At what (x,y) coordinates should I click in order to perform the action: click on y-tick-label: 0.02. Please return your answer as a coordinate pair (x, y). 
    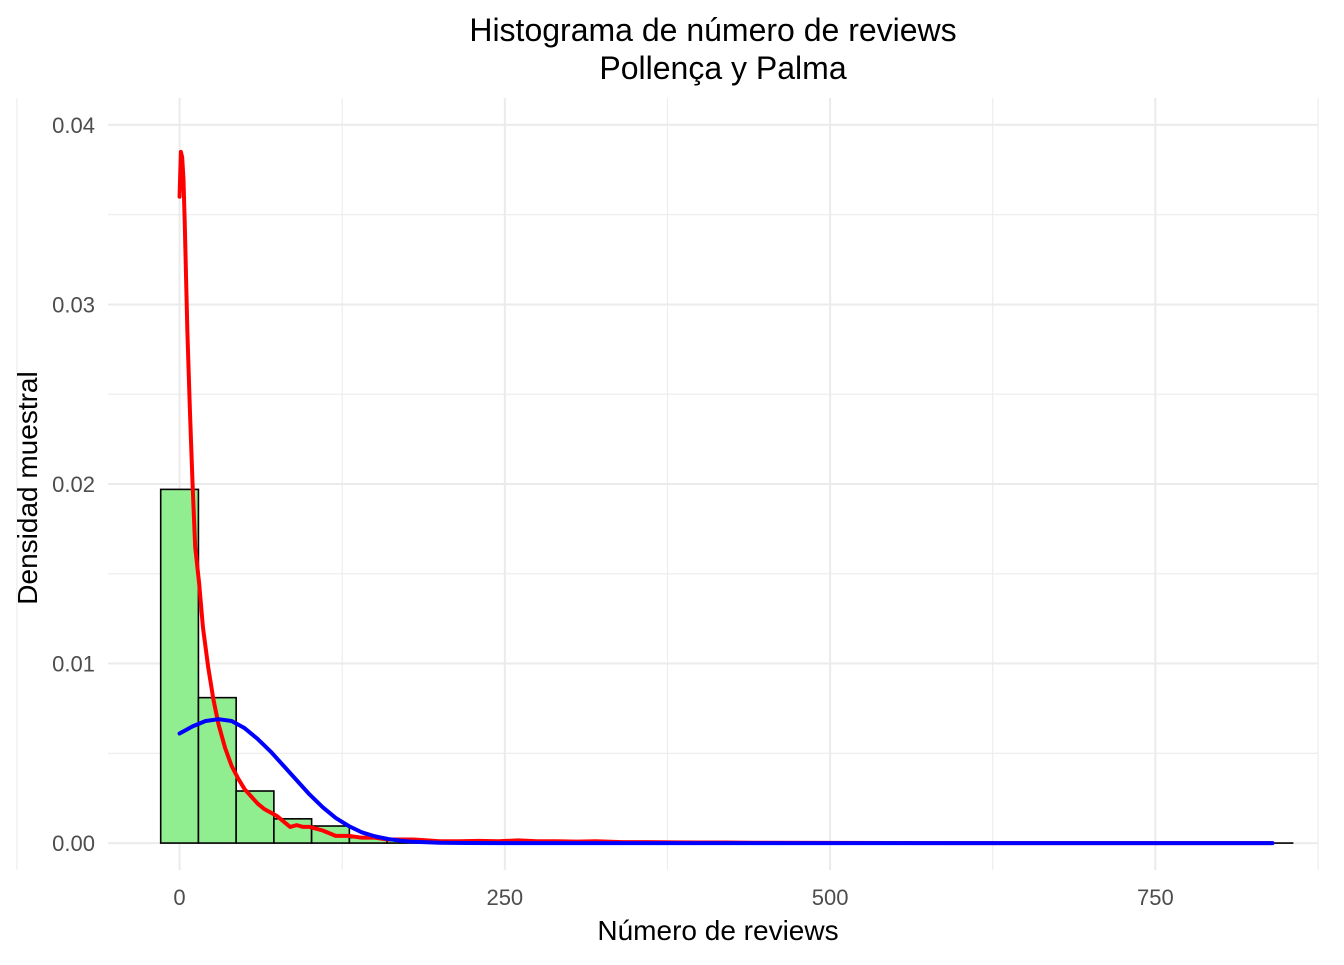
    Looking at the image, I should click on (73, 484).